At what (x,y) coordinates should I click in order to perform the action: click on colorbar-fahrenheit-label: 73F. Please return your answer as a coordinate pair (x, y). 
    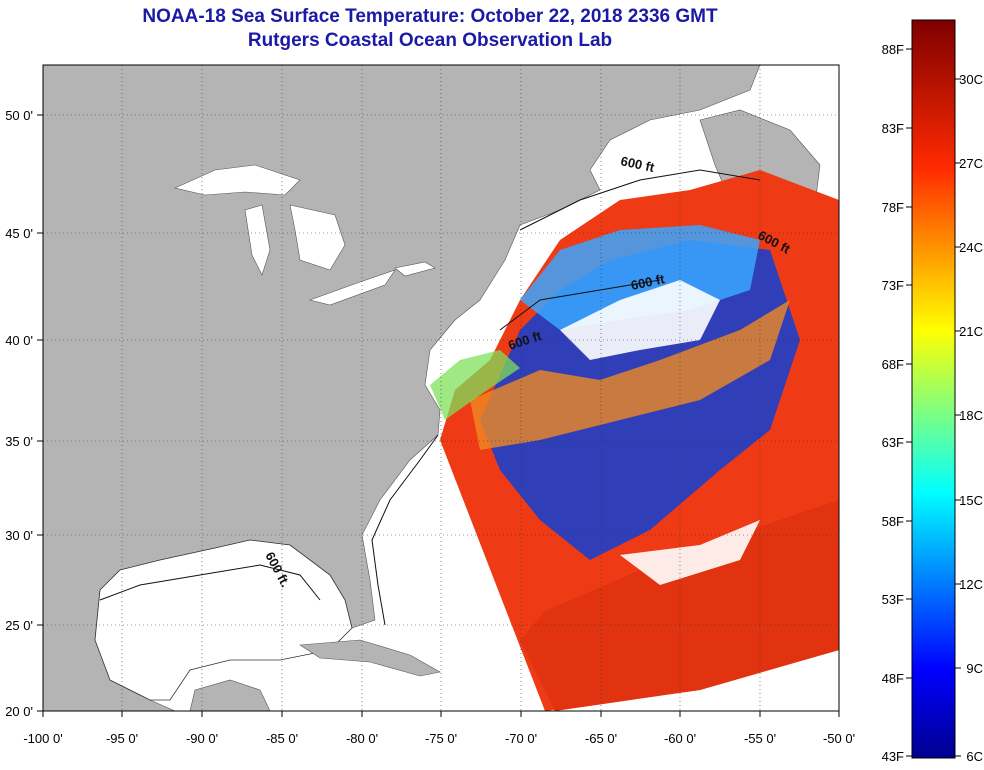
    Looking at the image, I should click on (893, 285).